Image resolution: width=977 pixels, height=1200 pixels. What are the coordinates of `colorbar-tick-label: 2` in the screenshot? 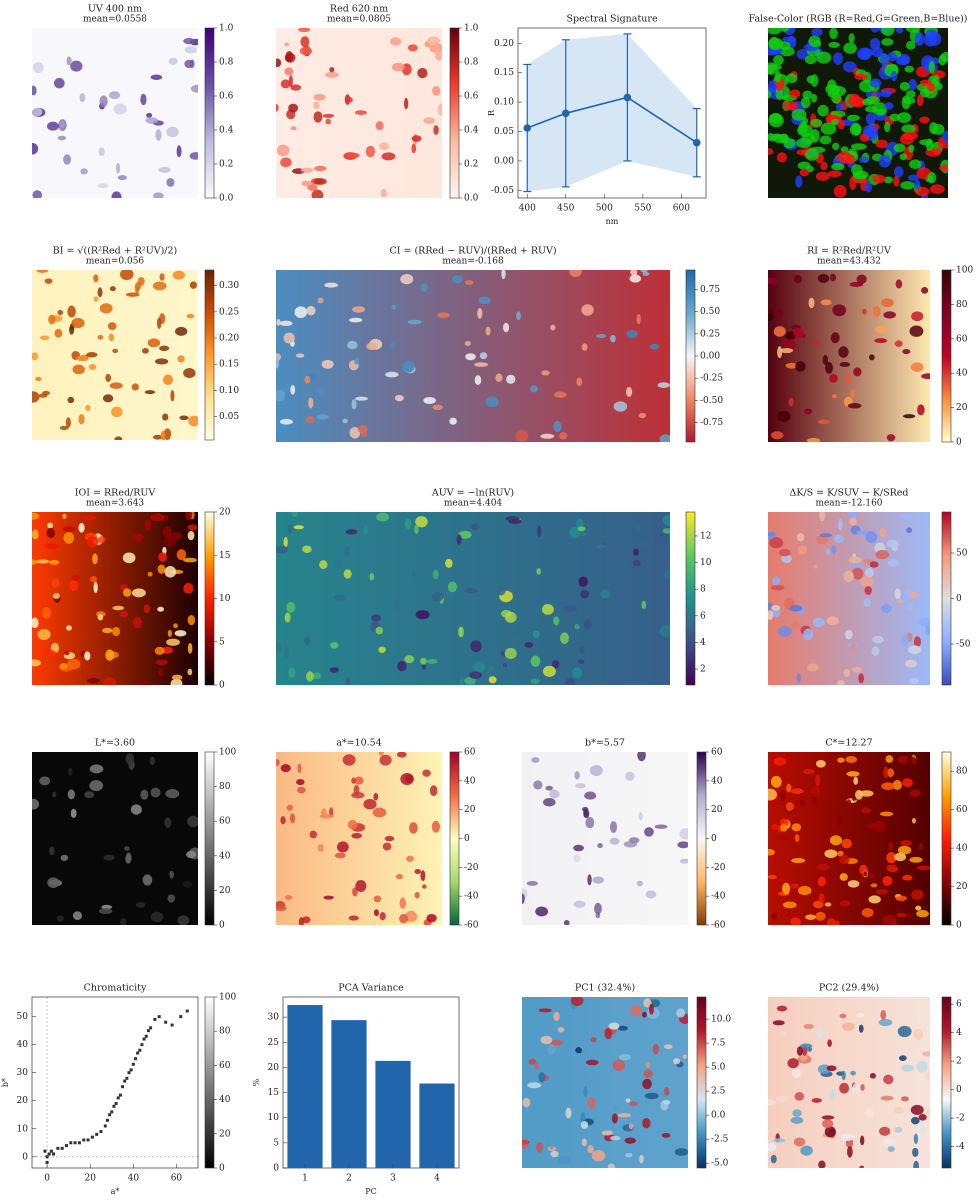 It's located at (703, 670).